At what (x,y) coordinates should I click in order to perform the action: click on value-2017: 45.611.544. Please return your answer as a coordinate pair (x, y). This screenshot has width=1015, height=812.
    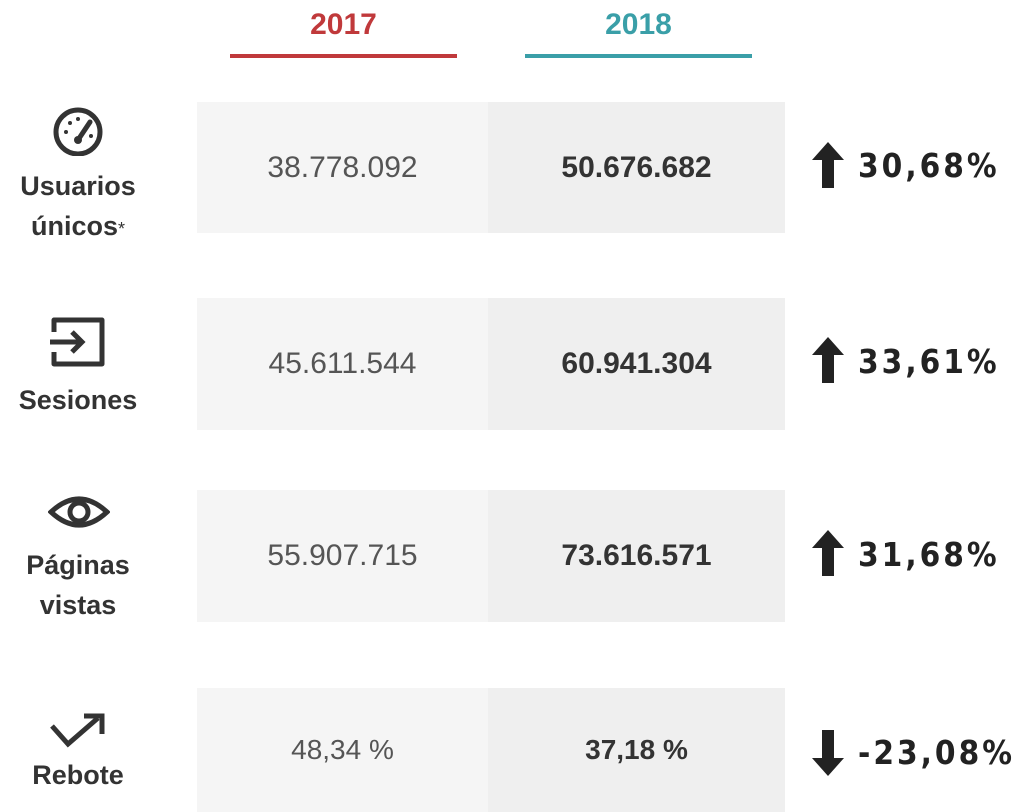
    Looking at the image, I should click on (342, 364).